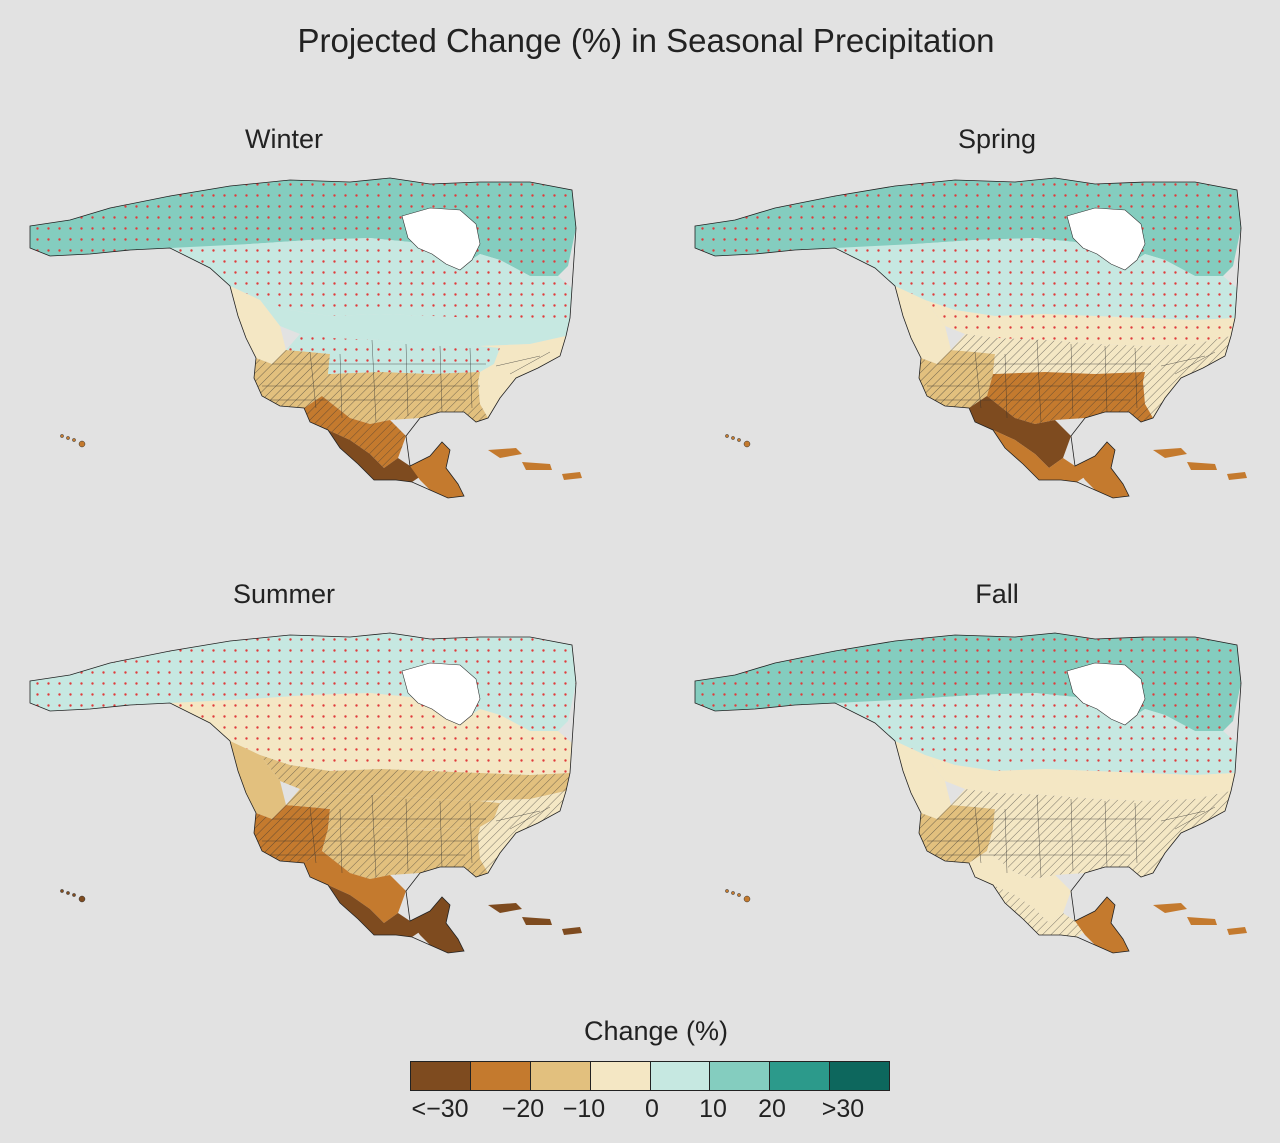 This screenshot has width=1280, height=1143. I want to click on legend-tick: <−30, so click(440, 1109).